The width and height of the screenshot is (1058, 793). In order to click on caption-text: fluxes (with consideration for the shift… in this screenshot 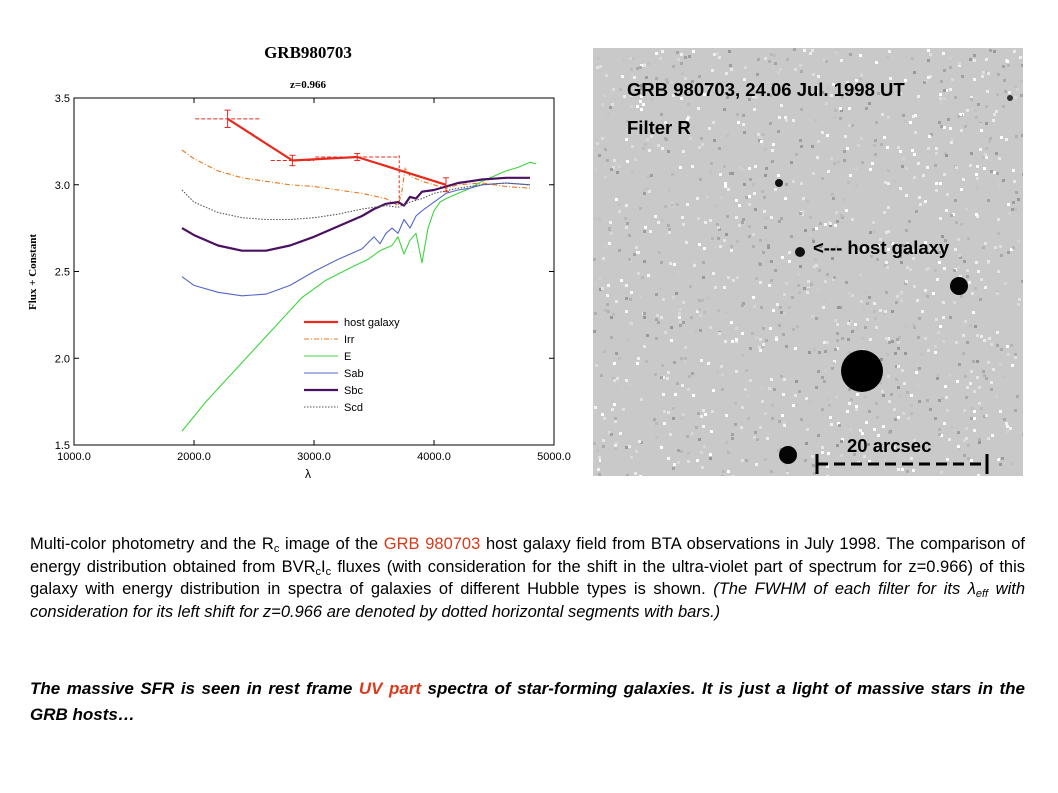, I will do `click(527, 578)`.